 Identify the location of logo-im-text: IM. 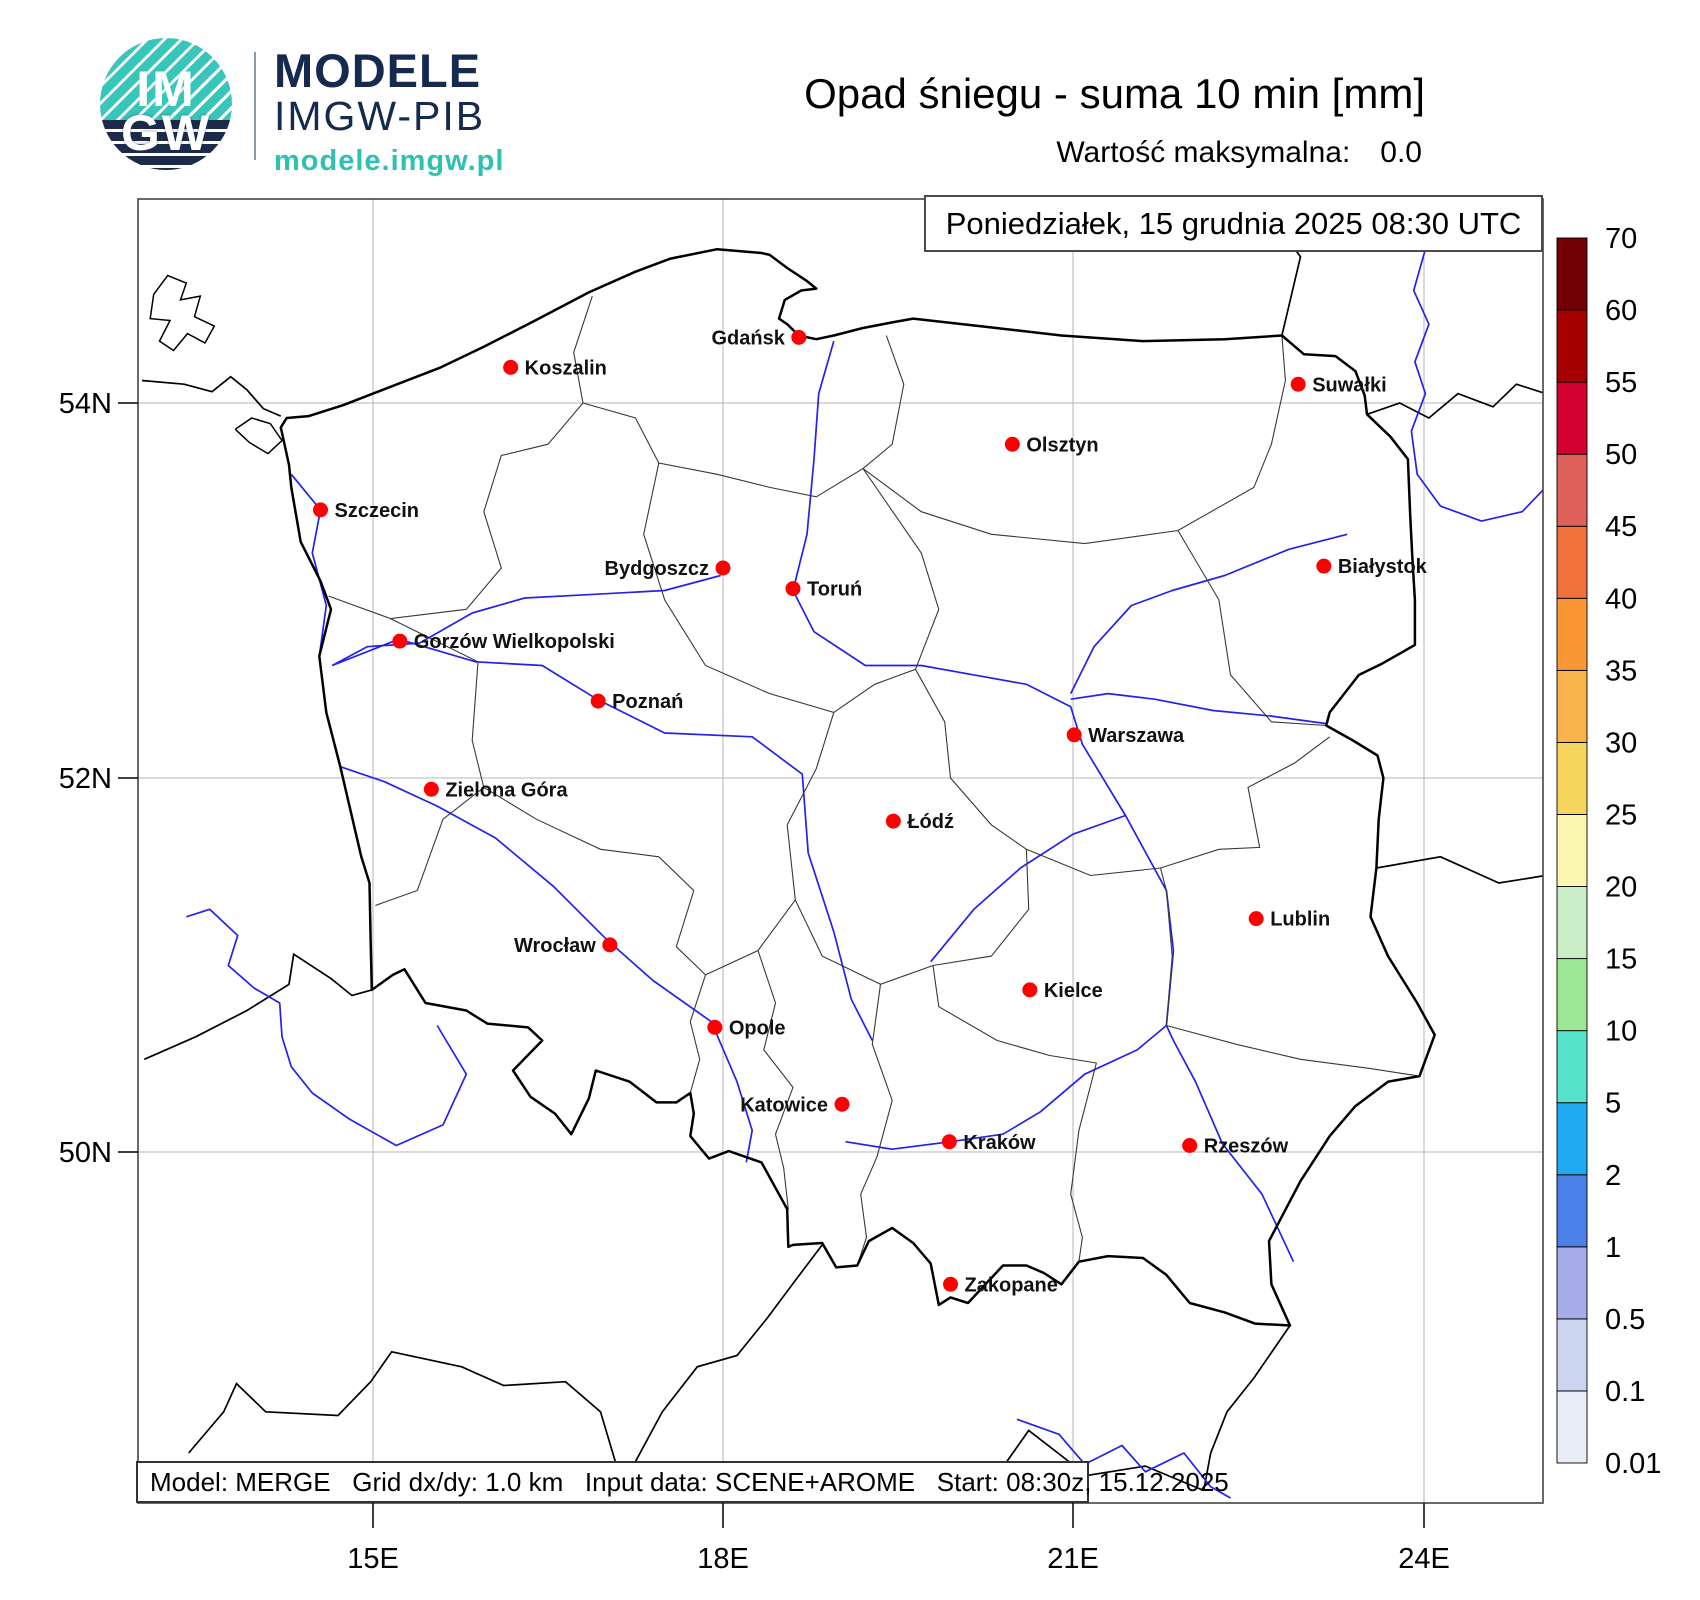
(166, 89).